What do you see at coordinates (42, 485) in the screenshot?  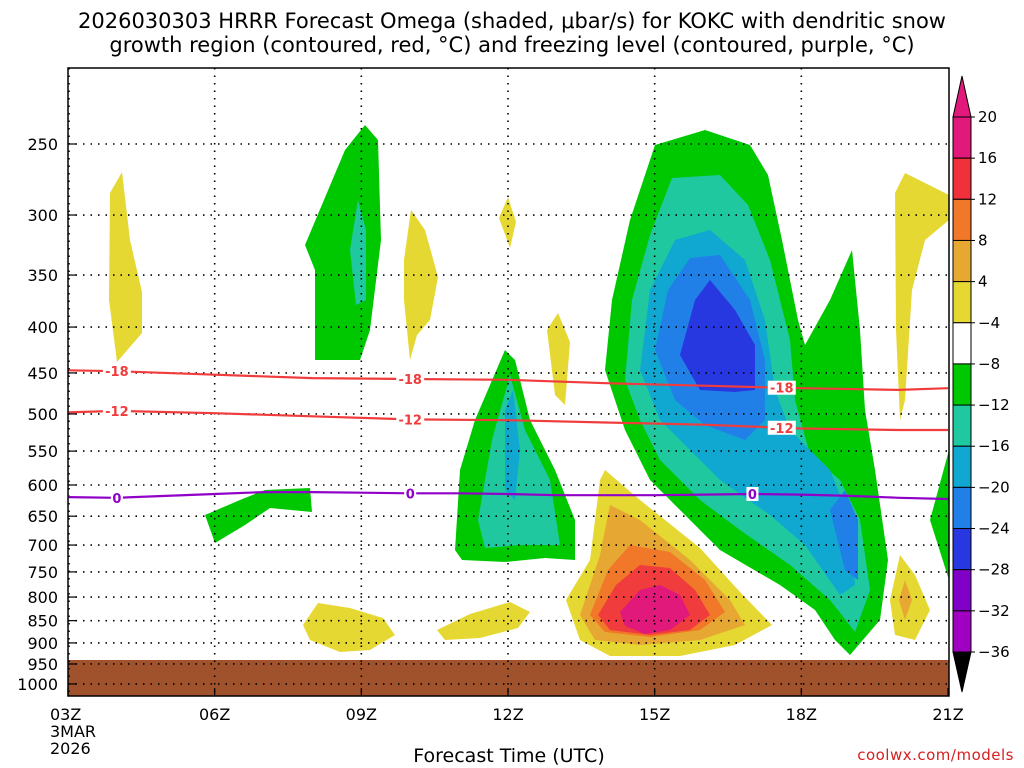 I see `y-tick-label-600: 600` at bounding box center [42, 485].